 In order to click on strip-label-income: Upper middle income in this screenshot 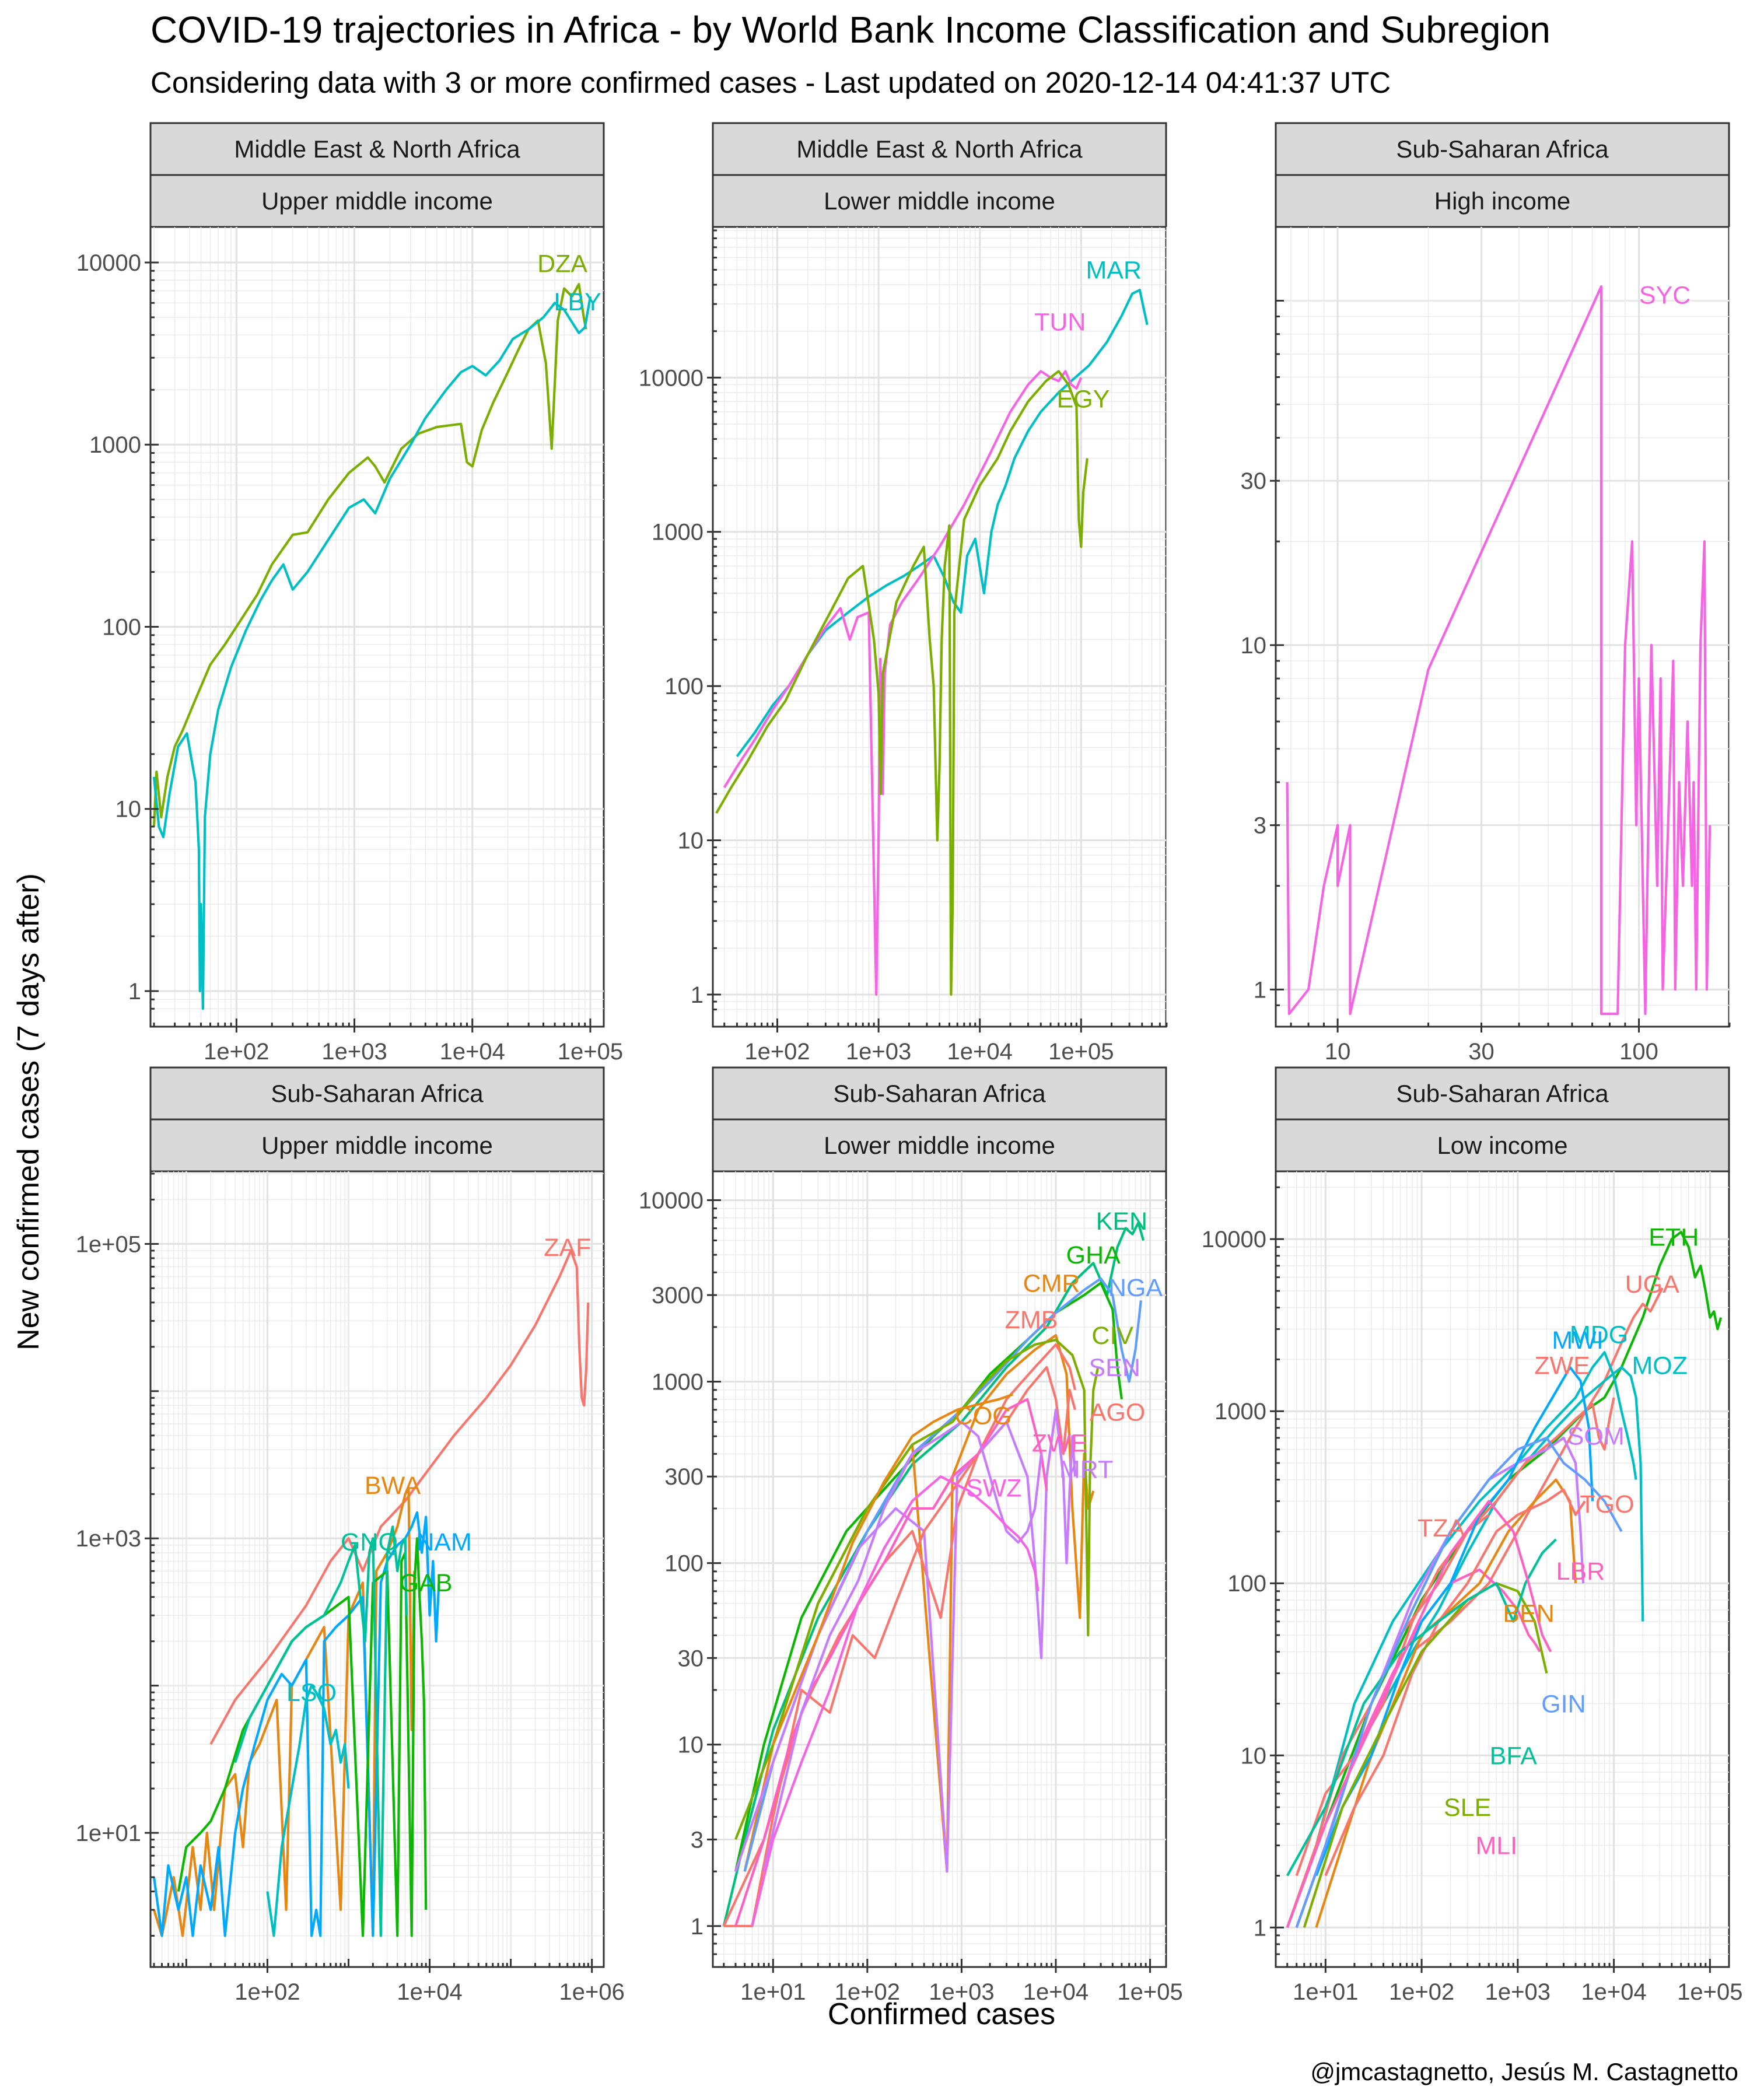, I will do `click(377, 1145)`.